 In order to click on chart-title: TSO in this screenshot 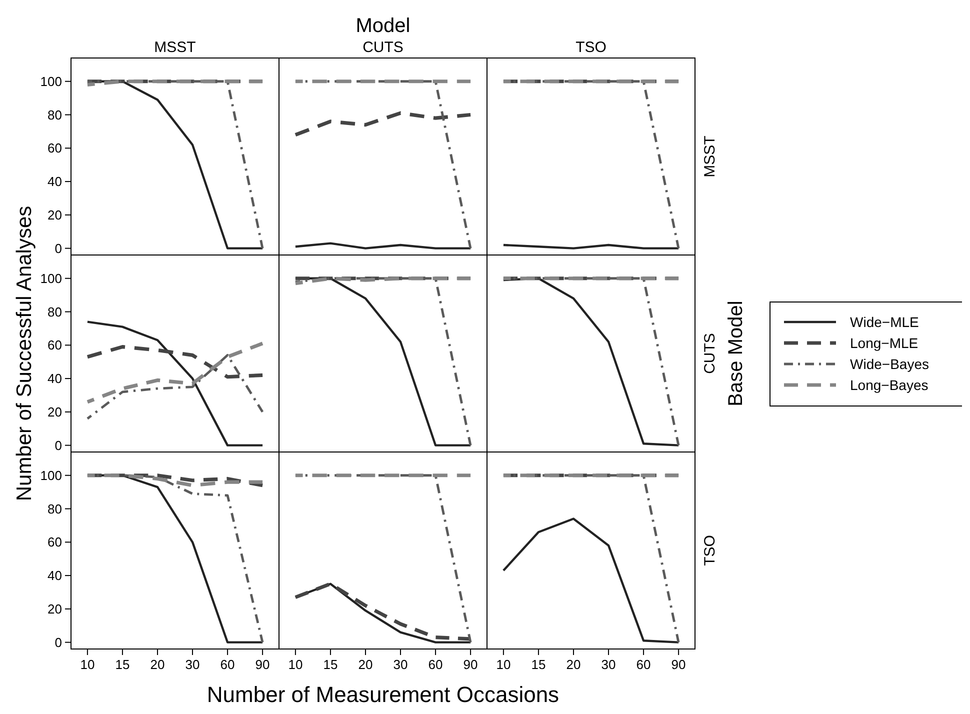, I will do `click(591, 47)`.